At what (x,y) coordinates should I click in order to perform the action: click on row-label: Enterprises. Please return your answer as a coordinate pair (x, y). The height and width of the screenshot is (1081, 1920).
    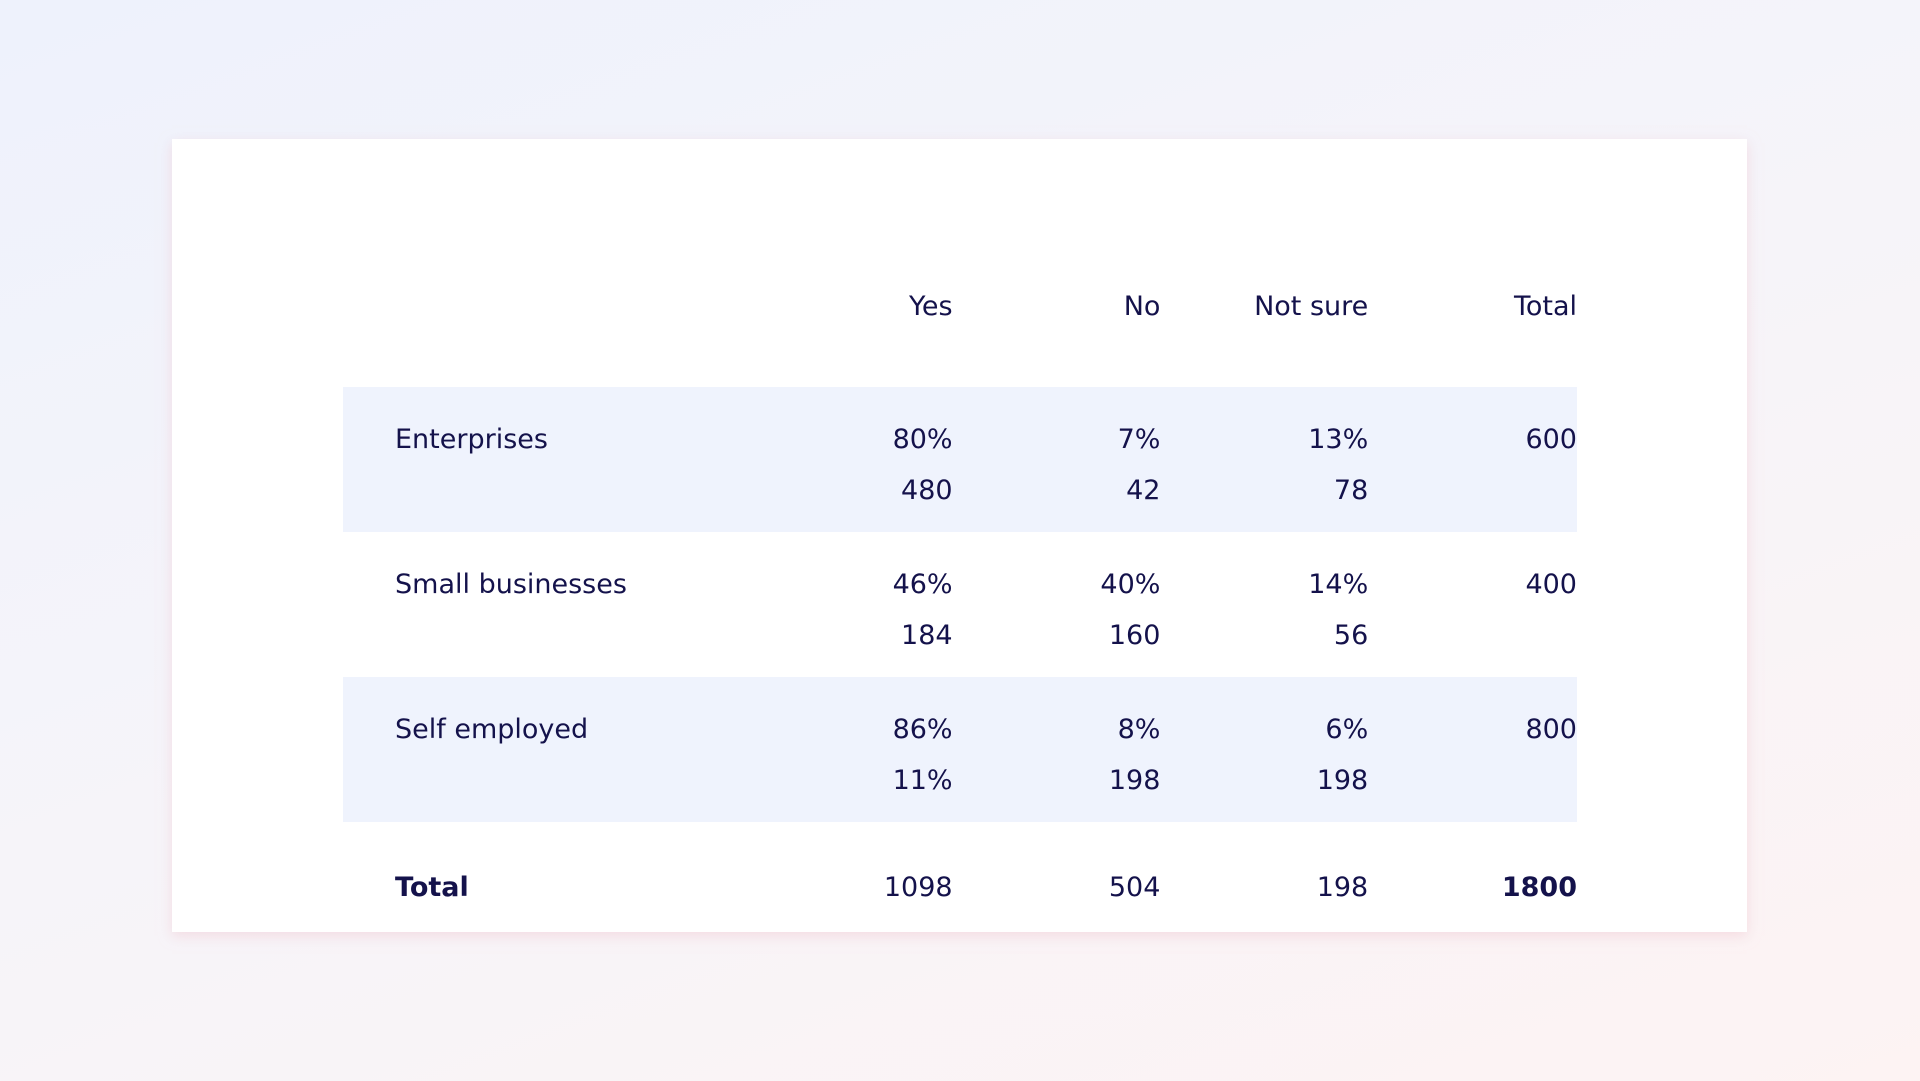
    Looking at the image, I should click on (471, 439).